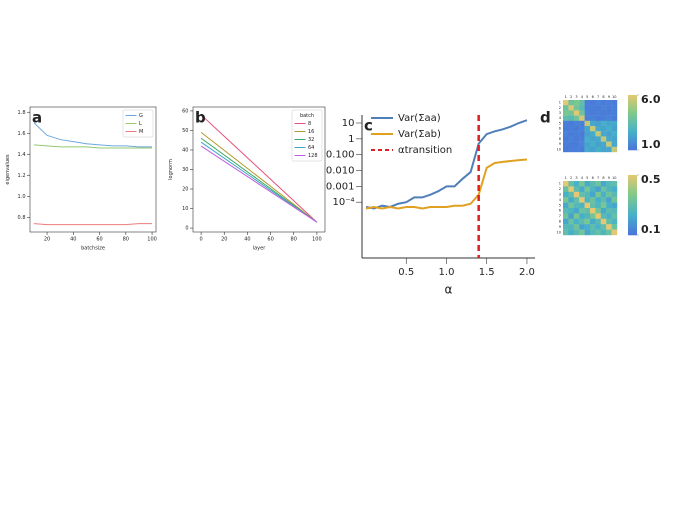 Image resolution: width=676 pixels, height=507 pixels. What do you see at coordinates (576, 97) in the screenshot?
I see `x-tick-label: 3` at bounding box center [576, 97].